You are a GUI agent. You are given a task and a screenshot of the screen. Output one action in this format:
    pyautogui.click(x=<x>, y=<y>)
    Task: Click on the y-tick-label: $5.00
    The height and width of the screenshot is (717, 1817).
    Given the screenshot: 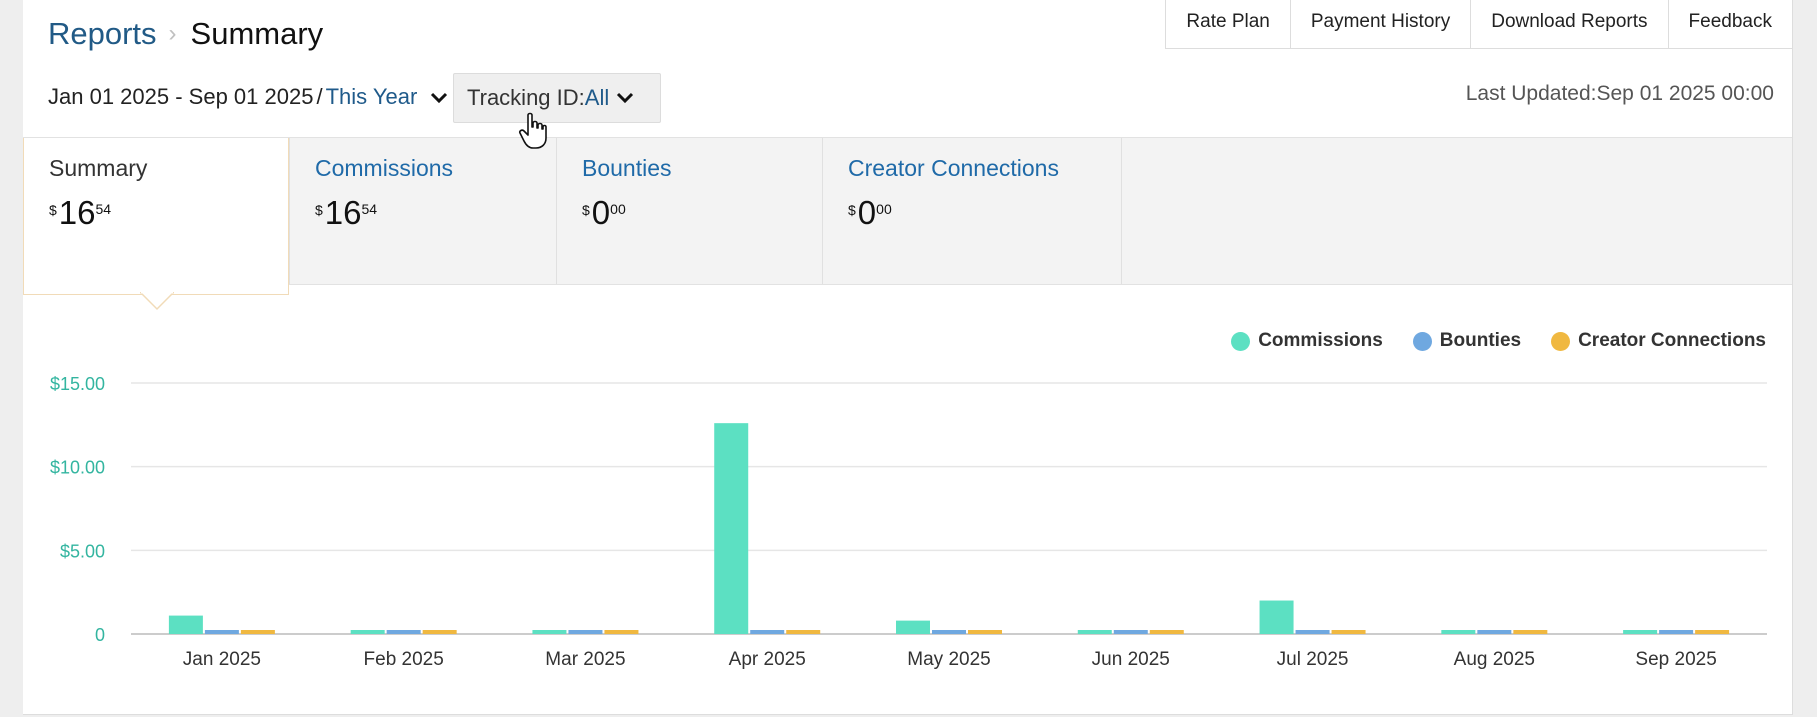 What is the action you would take?
    pyautogui.click(x=82, y=551)
    